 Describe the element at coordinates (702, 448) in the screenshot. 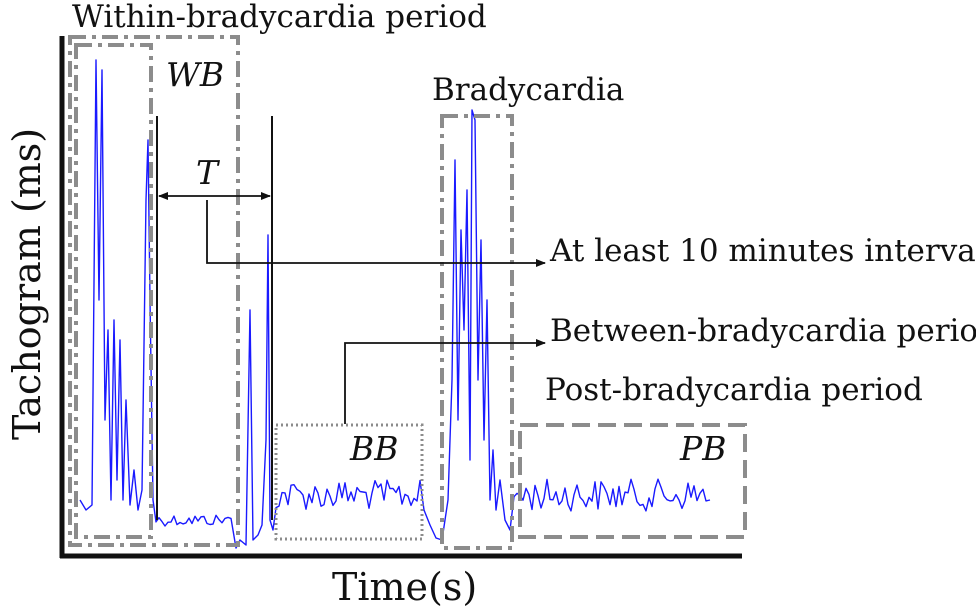

I see `pb-label: PB` at that location.